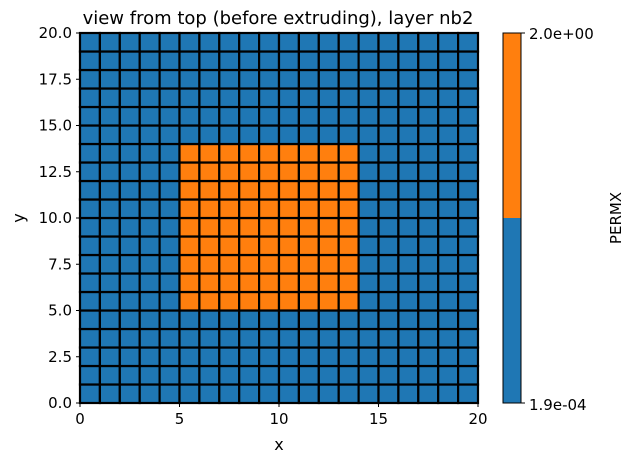 The width and height of the screenshot is (635, 464). What do you see at coordinates (378, 419) in the screenshot?
I see `x-tick-label: 15` at bounding box center [378, 419].